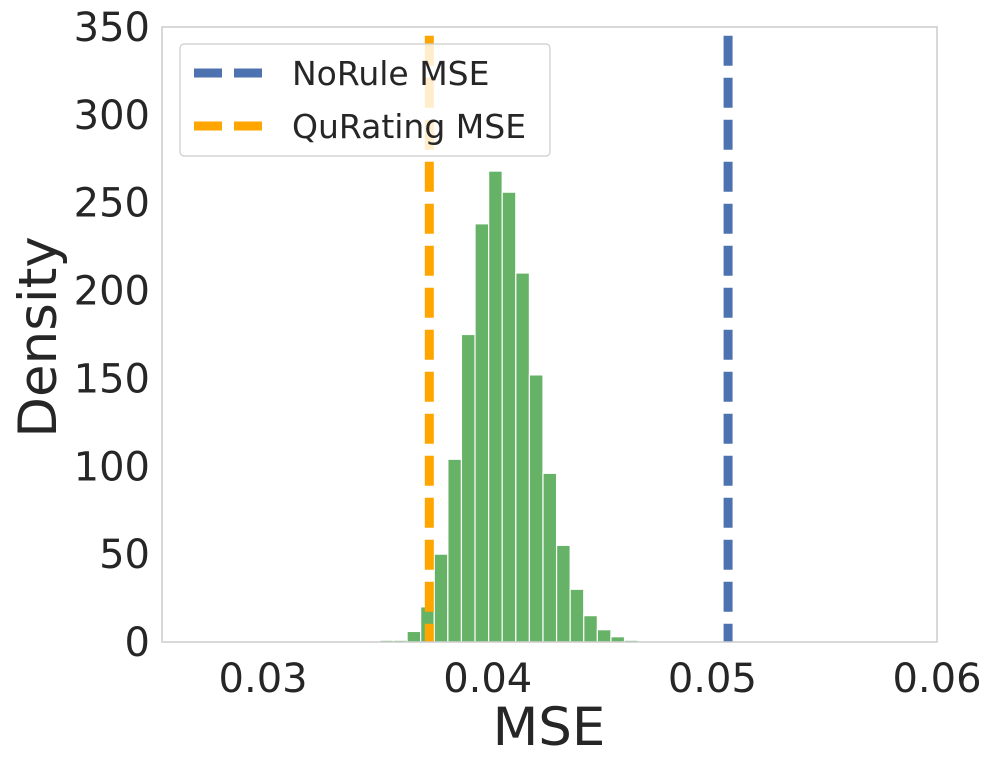  I want to click on legend-box, so click(365, 100).